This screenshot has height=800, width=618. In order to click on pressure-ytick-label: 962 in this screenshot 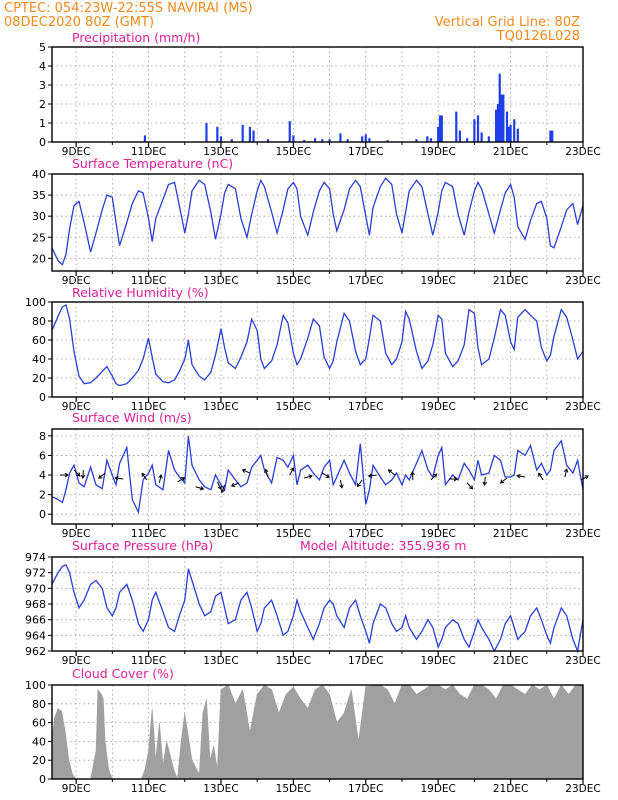, I will do `click(35, 651)`.